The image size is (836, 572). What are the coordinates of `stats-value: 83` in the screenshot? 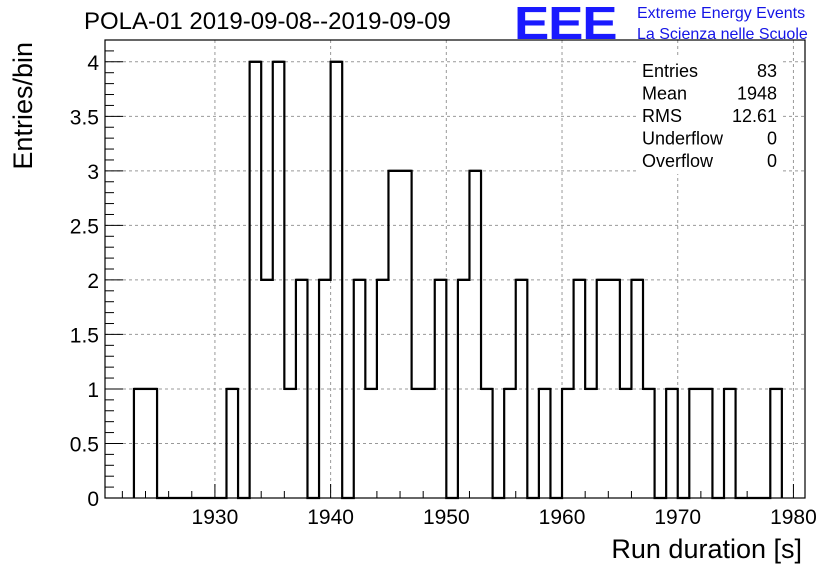 It's located at (767, 71).